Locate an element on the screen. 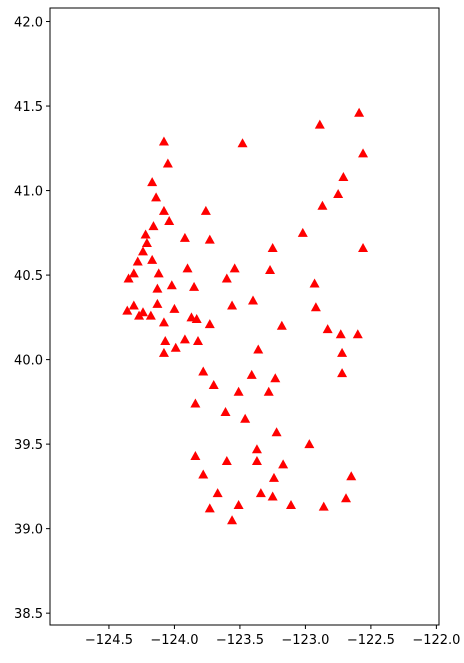 Image resolution: width=464 pixels, height=663 pixels. x-tick-label: −122.0 is located at coordinates (436, 640).